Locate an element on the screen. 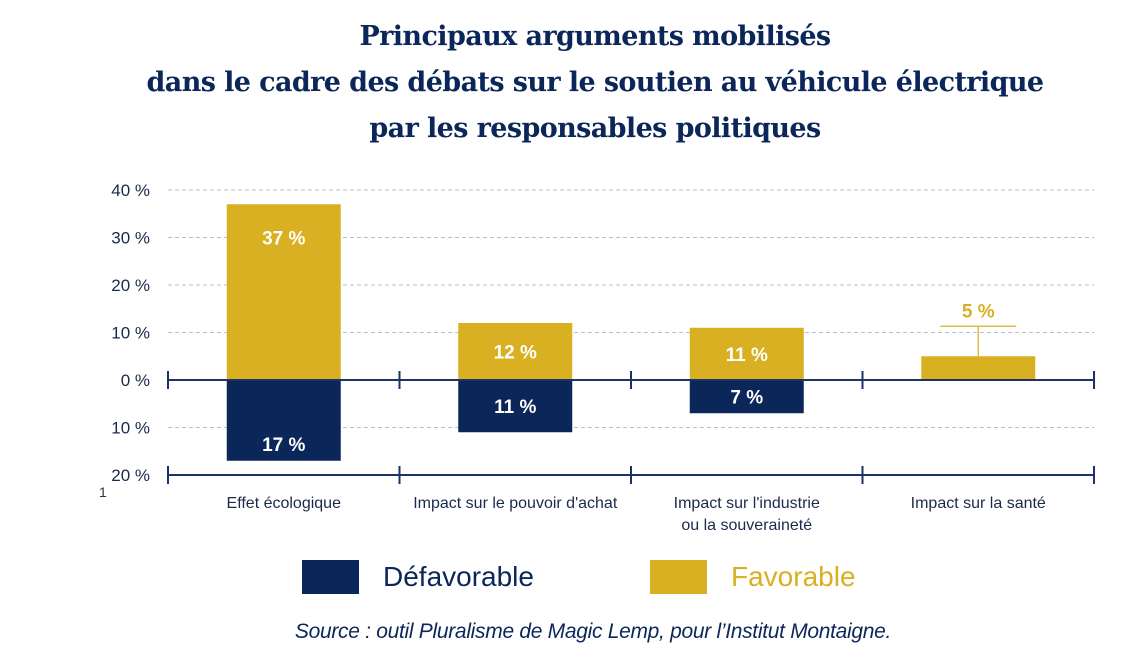 The image size is (1136, 672). legend-swatch-favorable is located at coordinates (678, 577).